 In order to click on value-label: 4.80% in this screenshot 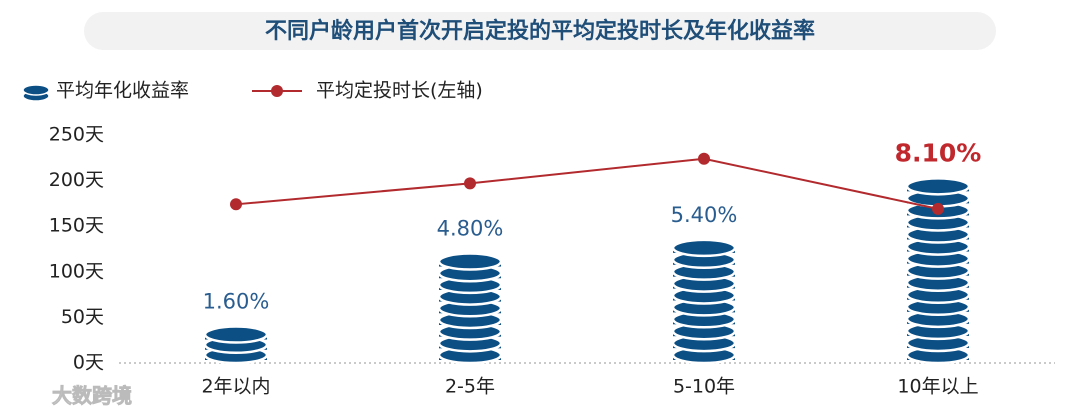, I will do `click(470, 229)`.